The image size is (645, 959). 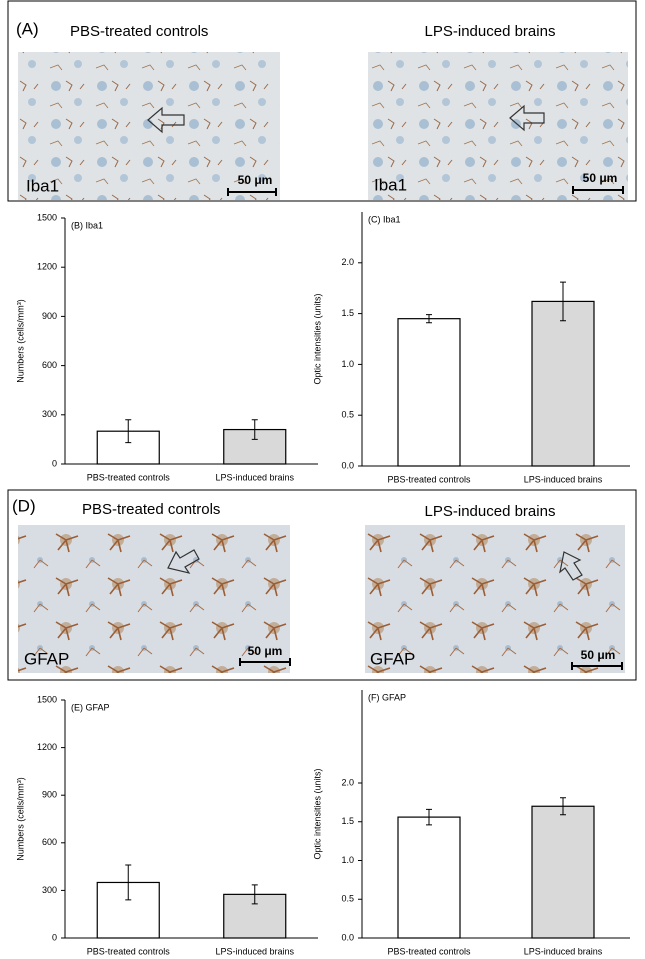 What do you see at coordinates (24, 505) in the screenshot?
I see `panel-label: (D)` at bounding box center [24, 505].